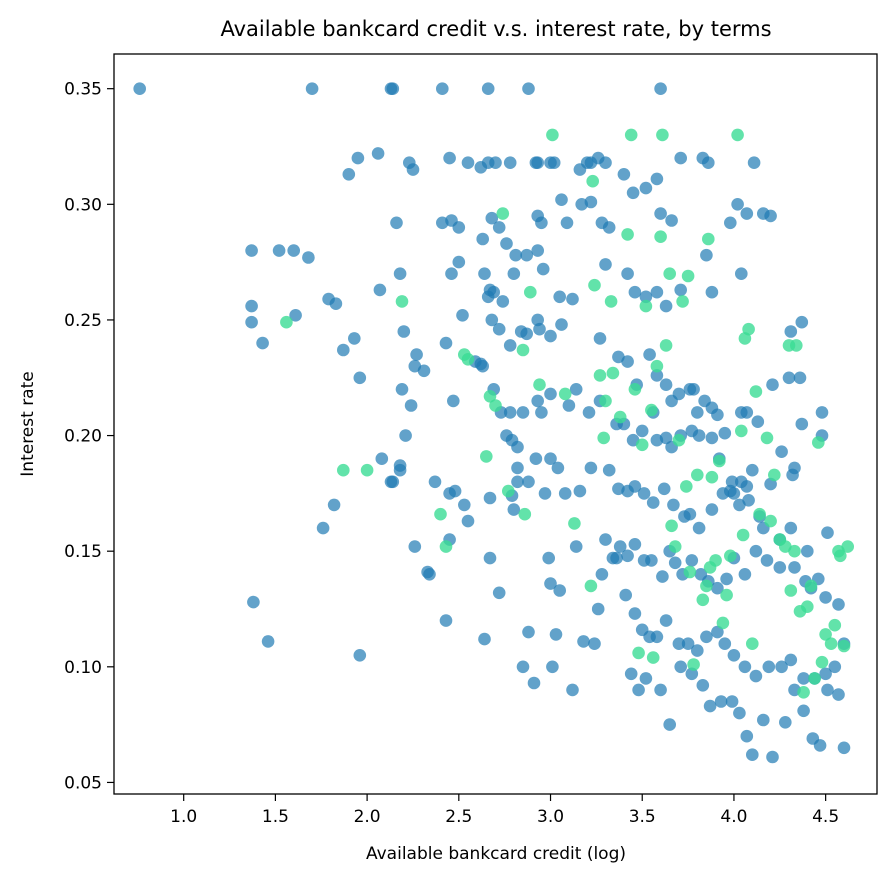 The image size is (892, 880). Describe the element at coordinates (83, 321) in the screenshot. I see `y-tick-label: 0.25` at that location.